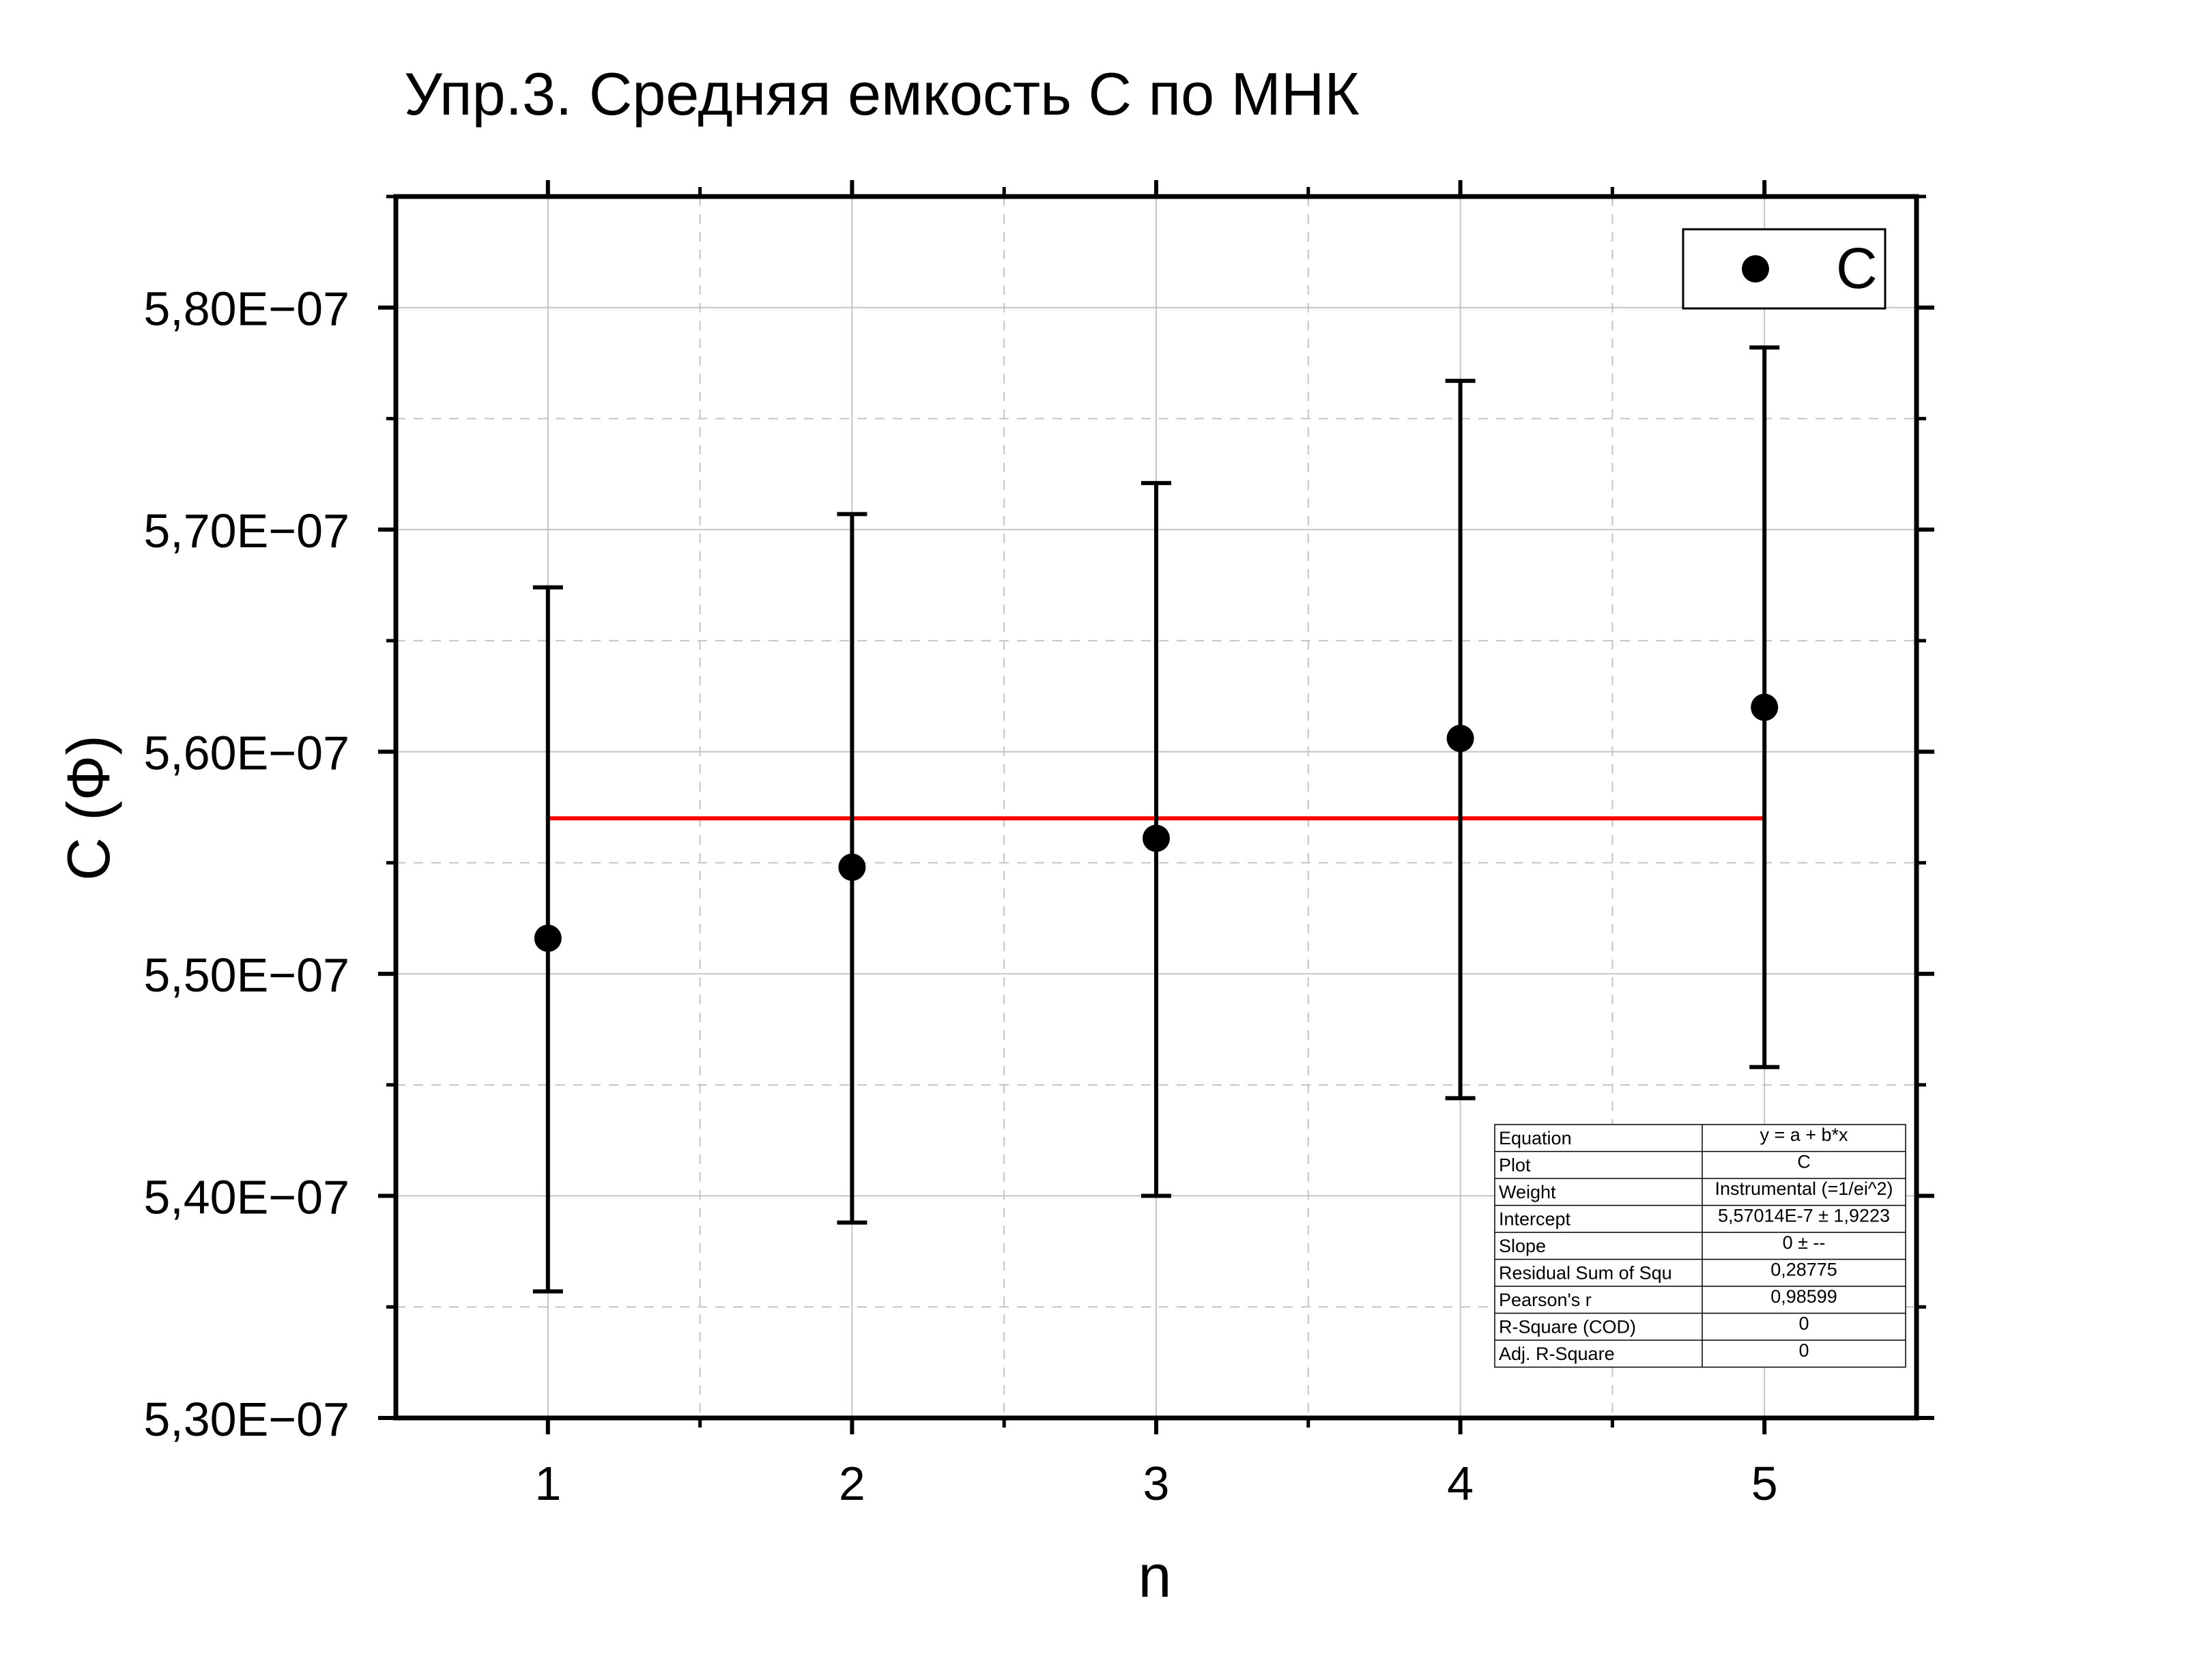 The width and height of the screenshot is (2195, 1680). Describe the element at coordinates (246, 530) in the screenshot. I see `y-tick-label: 5,70E−07` at that location.